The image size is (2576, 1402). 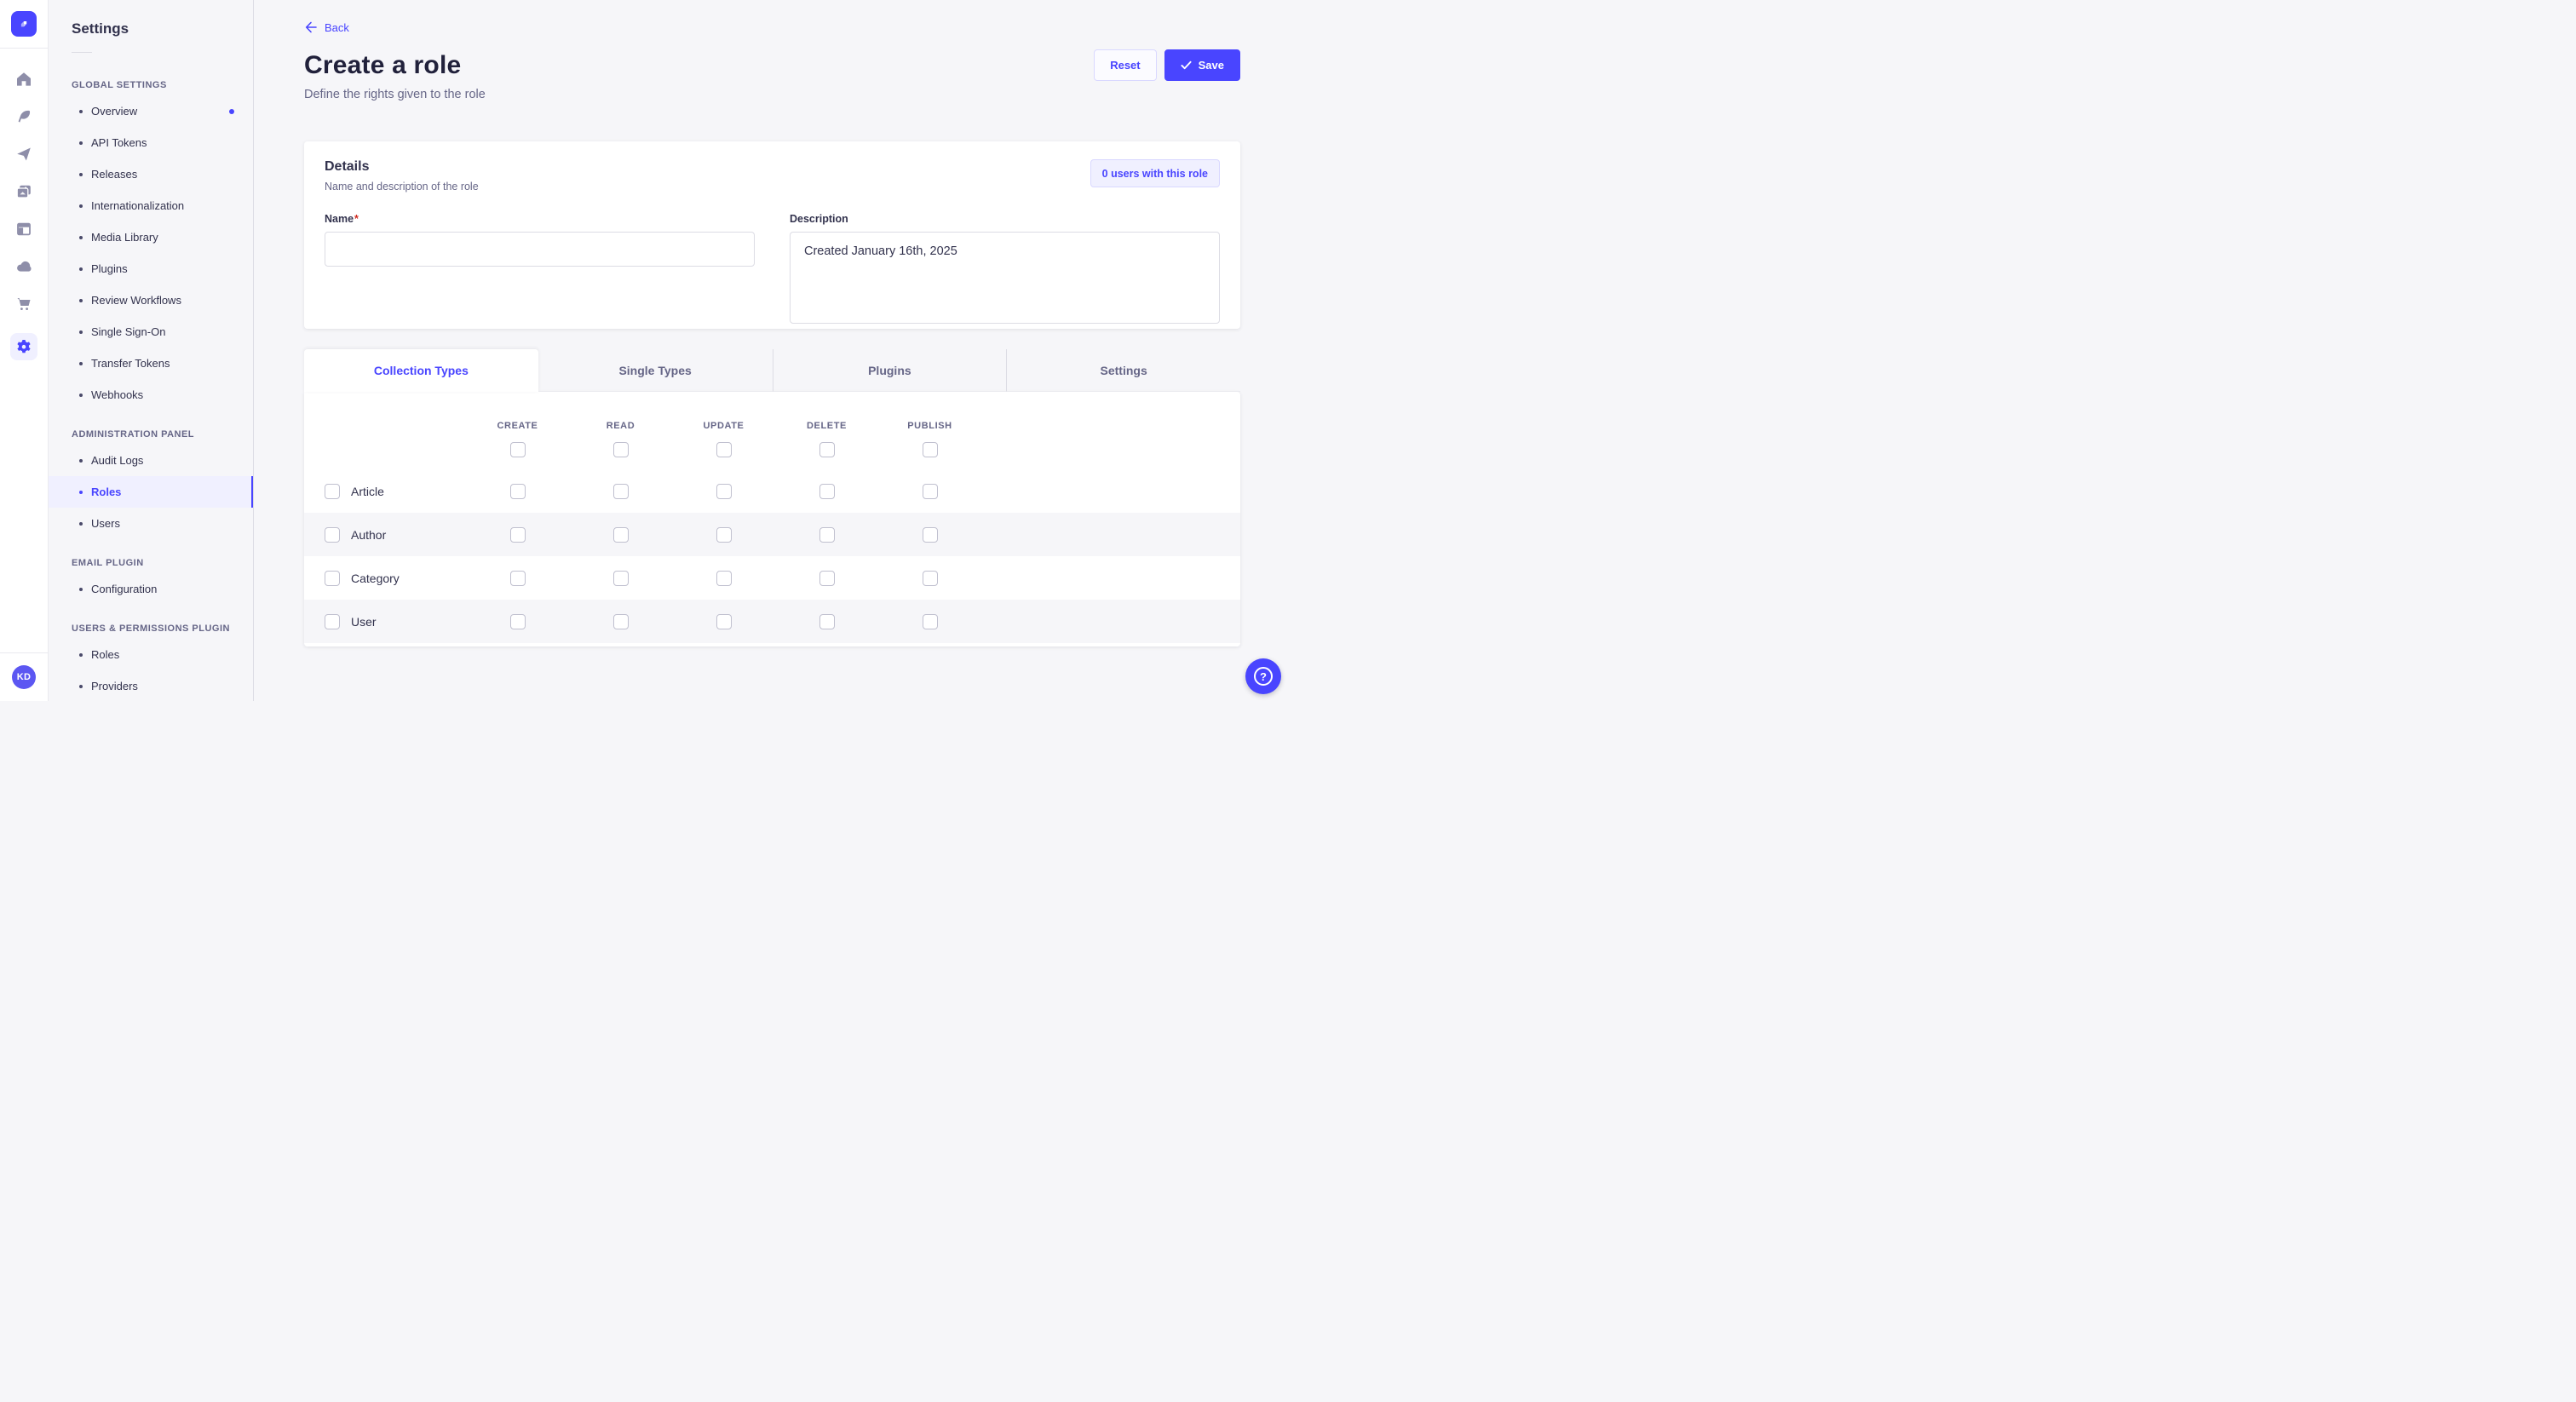 What do you see at coordinates (724, 491) in the screenshot?
I see `article-update-checkbox` at bounding box center [724, 491].